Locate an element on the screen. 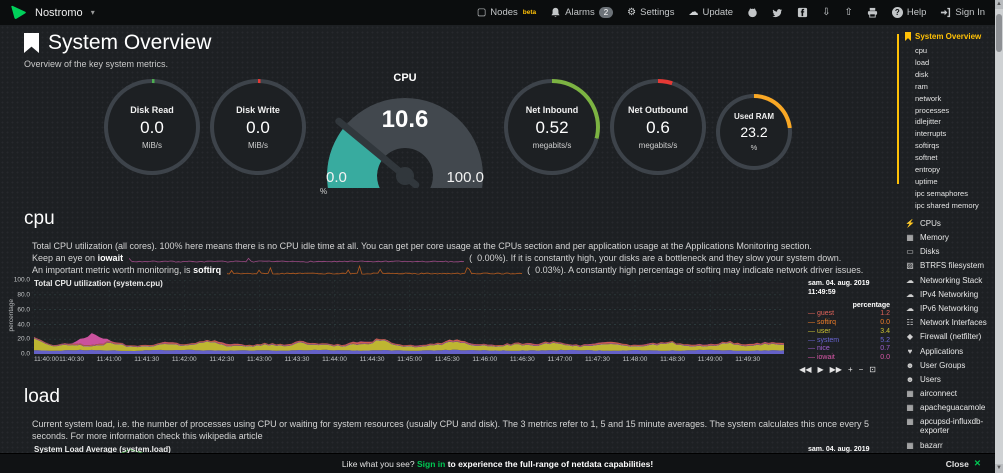 The image size is (1003, 473). banner-close-button: Close ✕ is located at coordinates (963, 463).